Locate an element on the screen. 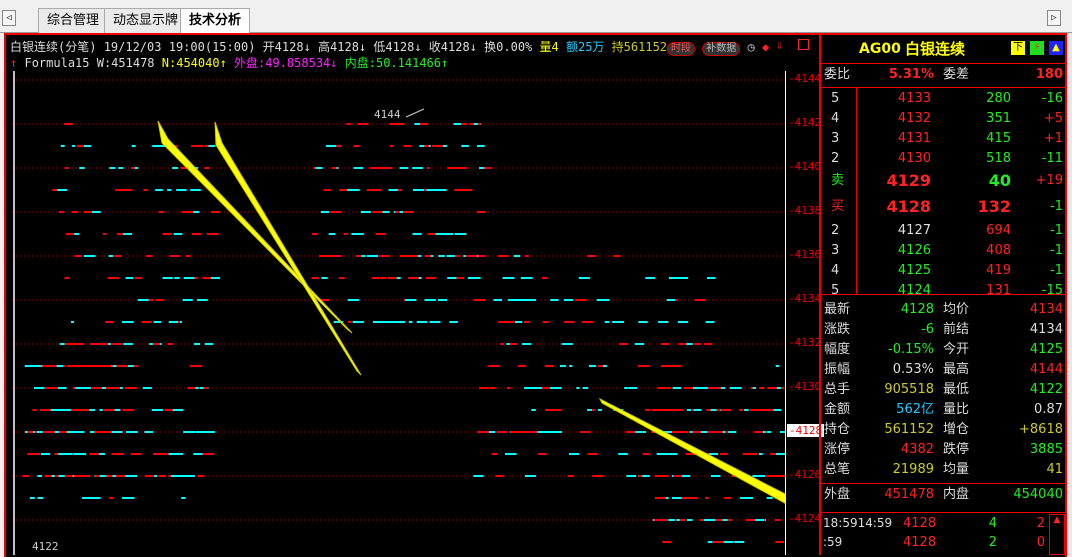 This screenshot has width=1072, height=557. scroll-up-icon: ▲ is located at coordinates (1057, 520).